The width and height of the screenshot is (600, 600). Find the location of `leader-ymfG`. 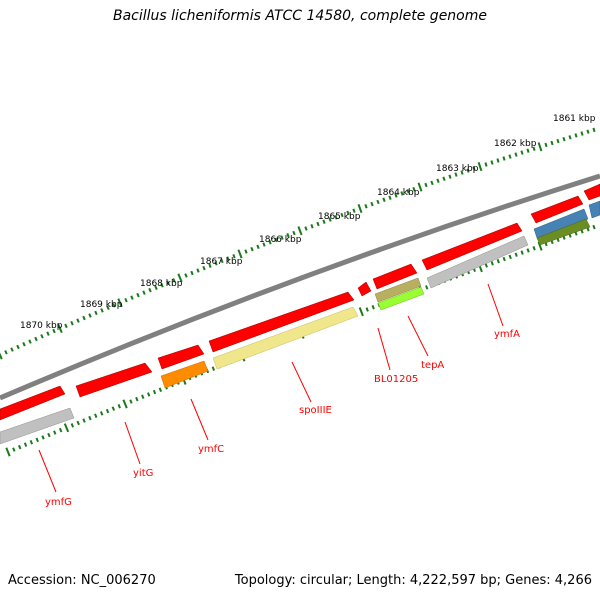

leader-ymfG is located at coordinates (47, 471).